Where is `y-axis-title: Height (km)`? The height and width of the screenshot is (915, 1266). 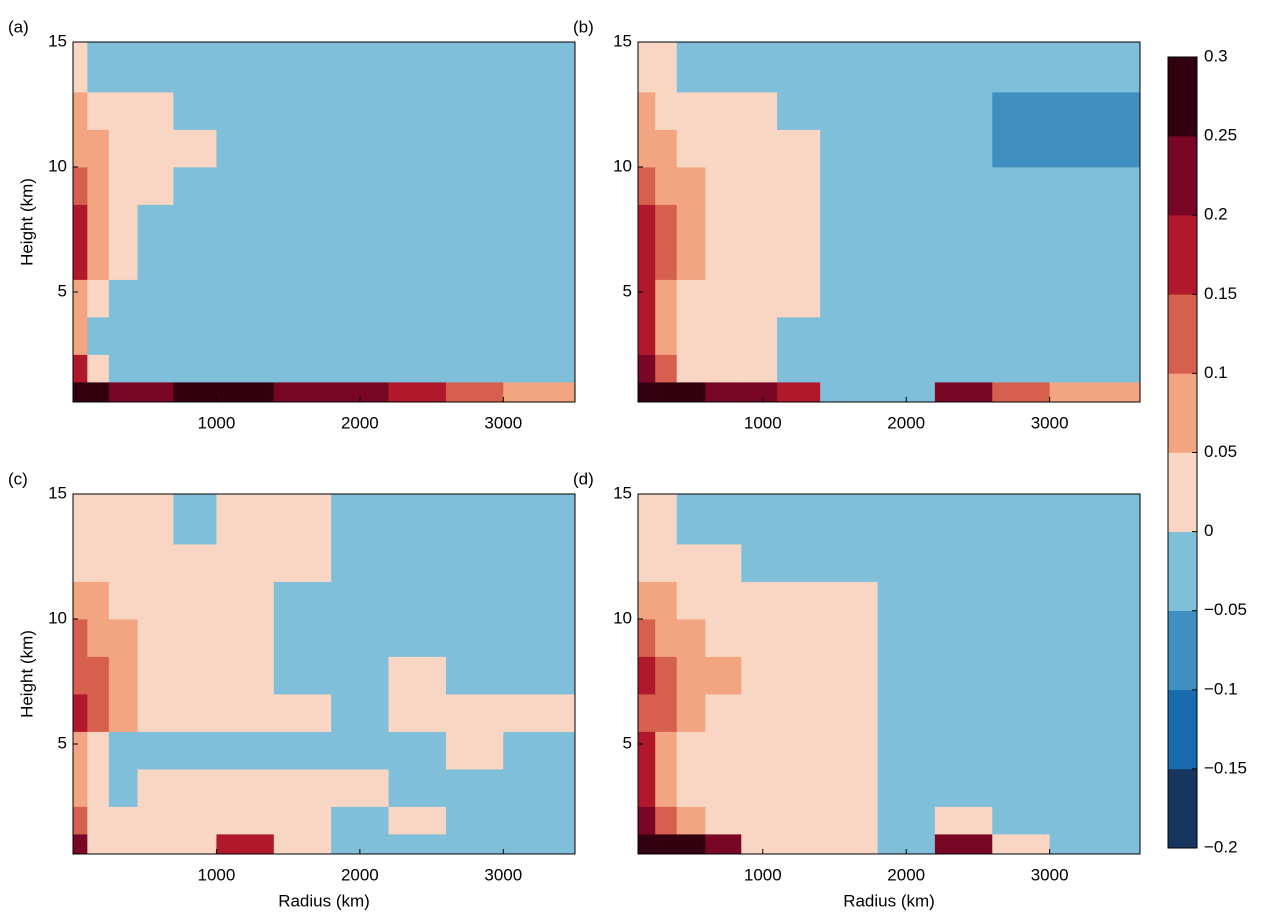 y-axis-title: Height (km) is located at coordinates (26, 674).